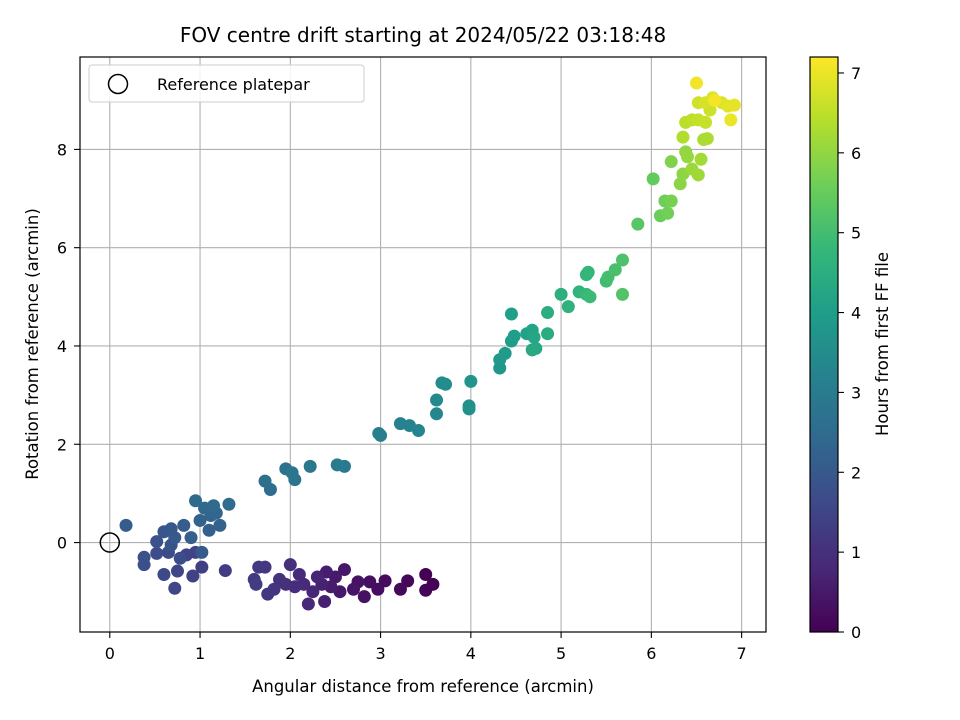 The image size is (960, 720). What do you see at coordinates (471, 653) in the screenshot?
I see `x-tick-label: 4` at bounding box center [471, 653].